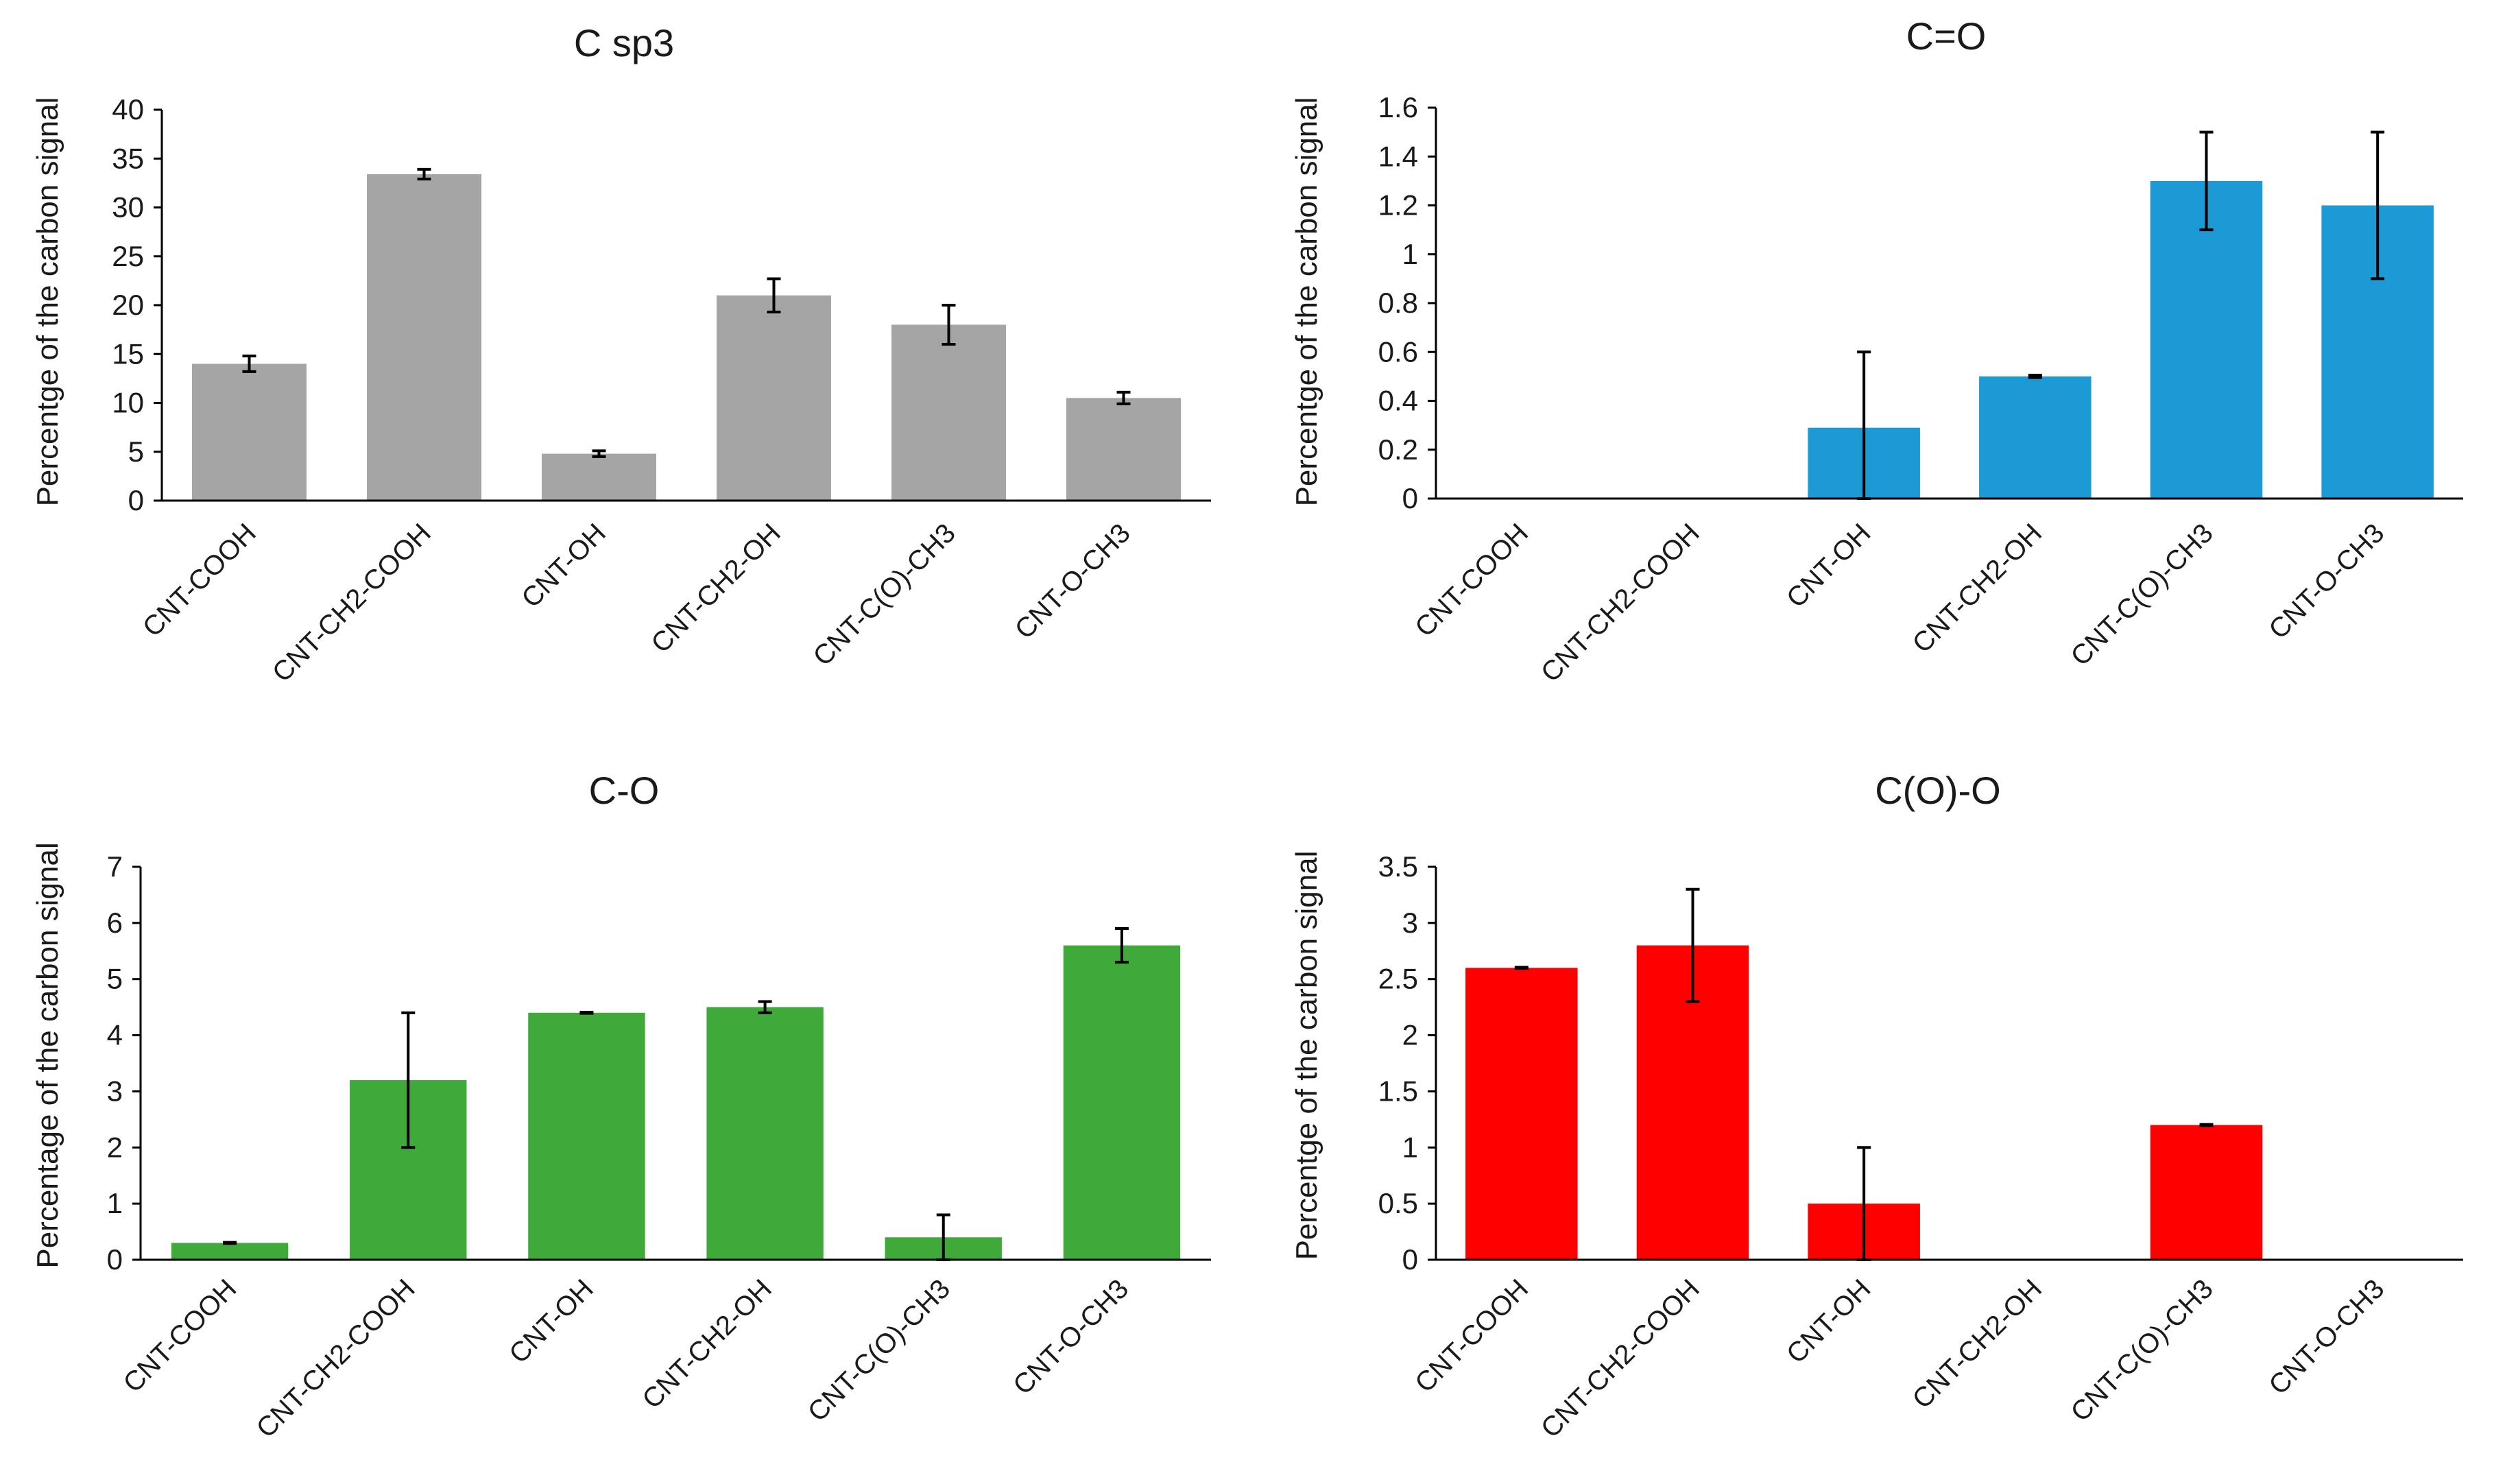  Describe the element at coordinates (624, 790) in the screenshot. I see `chart-title: C-O` at that location.